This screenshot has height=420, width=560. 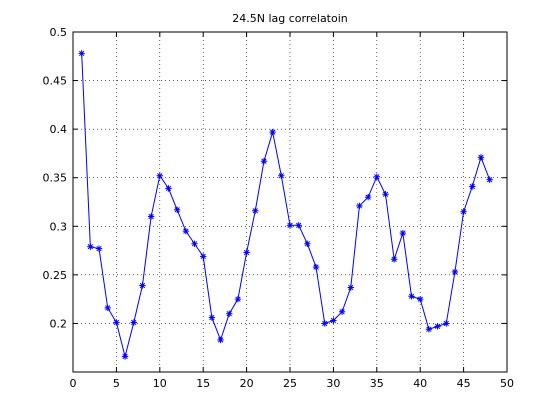 What do you see at coordinates (73, 383) in the screenshot?
I see `x-tick-label: 0` at bounding box center [73, 383].